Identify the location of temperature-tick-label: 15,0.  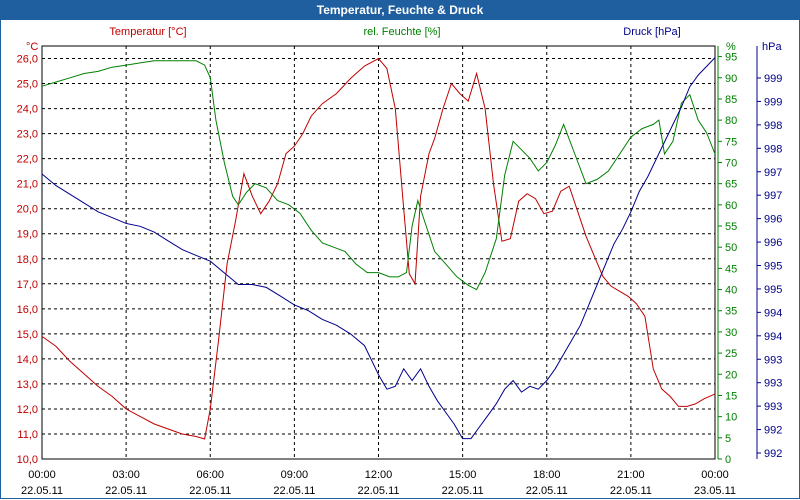
(27, 335).